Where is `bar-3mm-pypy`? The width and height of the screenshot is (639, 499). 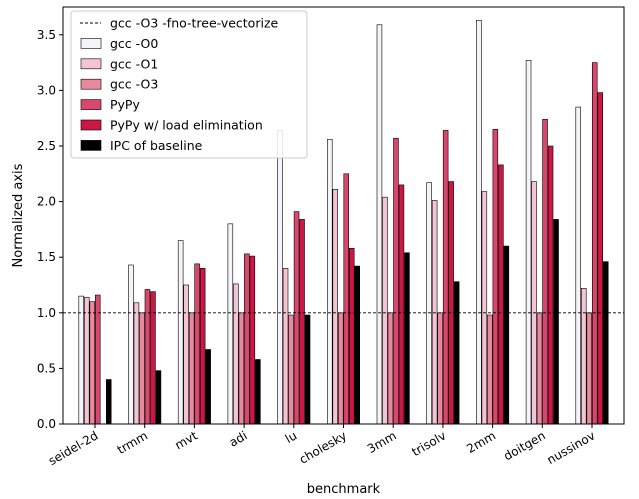
bar-3mm-pypy is located at coordinates (396, 281).